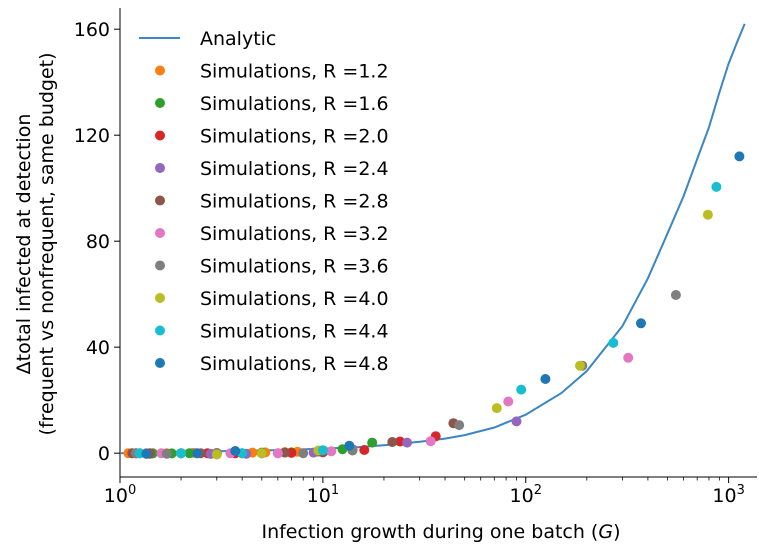 This screenshot has width=759, height=550. What do you see at coordinates (605, 532) in the screenshot?
I see `x-axis-label-variable: G` at bounding box center [605, 532].